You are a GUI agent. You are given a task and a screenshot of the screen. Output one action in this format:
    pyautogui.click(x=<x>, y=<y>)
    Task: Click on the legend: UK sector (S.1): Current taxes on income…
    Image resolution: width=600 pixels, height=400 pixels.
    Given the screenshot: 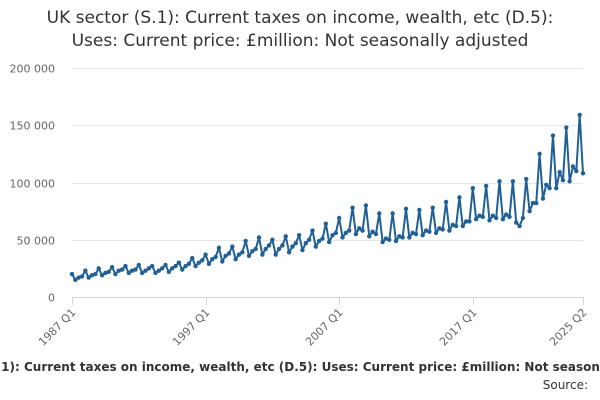 What is the action you would take?
    pyautogui.click(x=300, y=367)
    